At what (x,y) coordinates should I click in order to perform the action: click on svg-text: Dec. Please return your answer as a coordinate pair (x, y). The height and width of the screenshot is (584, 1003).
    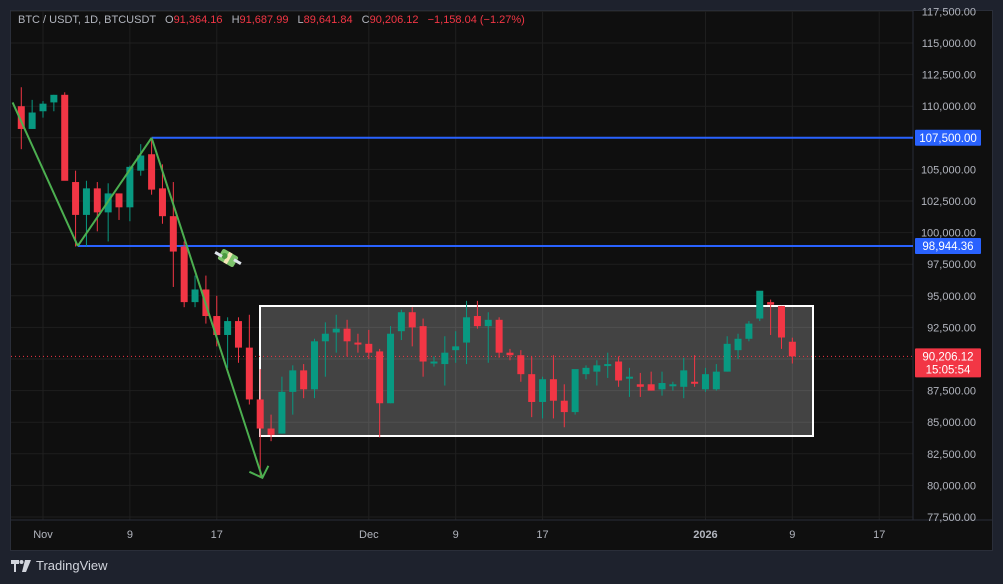
    Looking at the image, I should click on (369, 535).